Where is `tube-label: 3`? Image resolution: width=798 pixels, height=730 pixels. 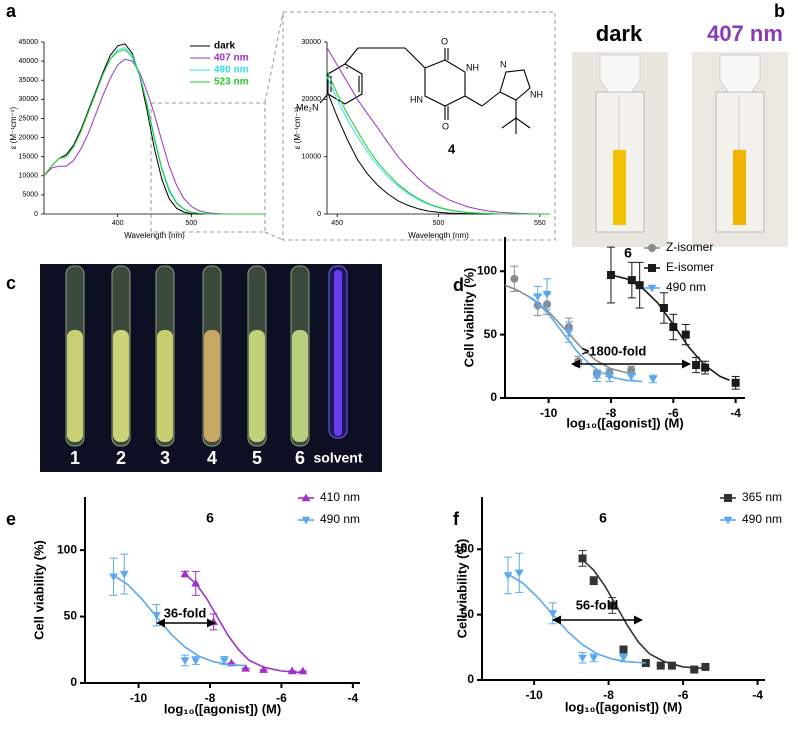
tube-label: 3 is located at coordinates (165, 458).